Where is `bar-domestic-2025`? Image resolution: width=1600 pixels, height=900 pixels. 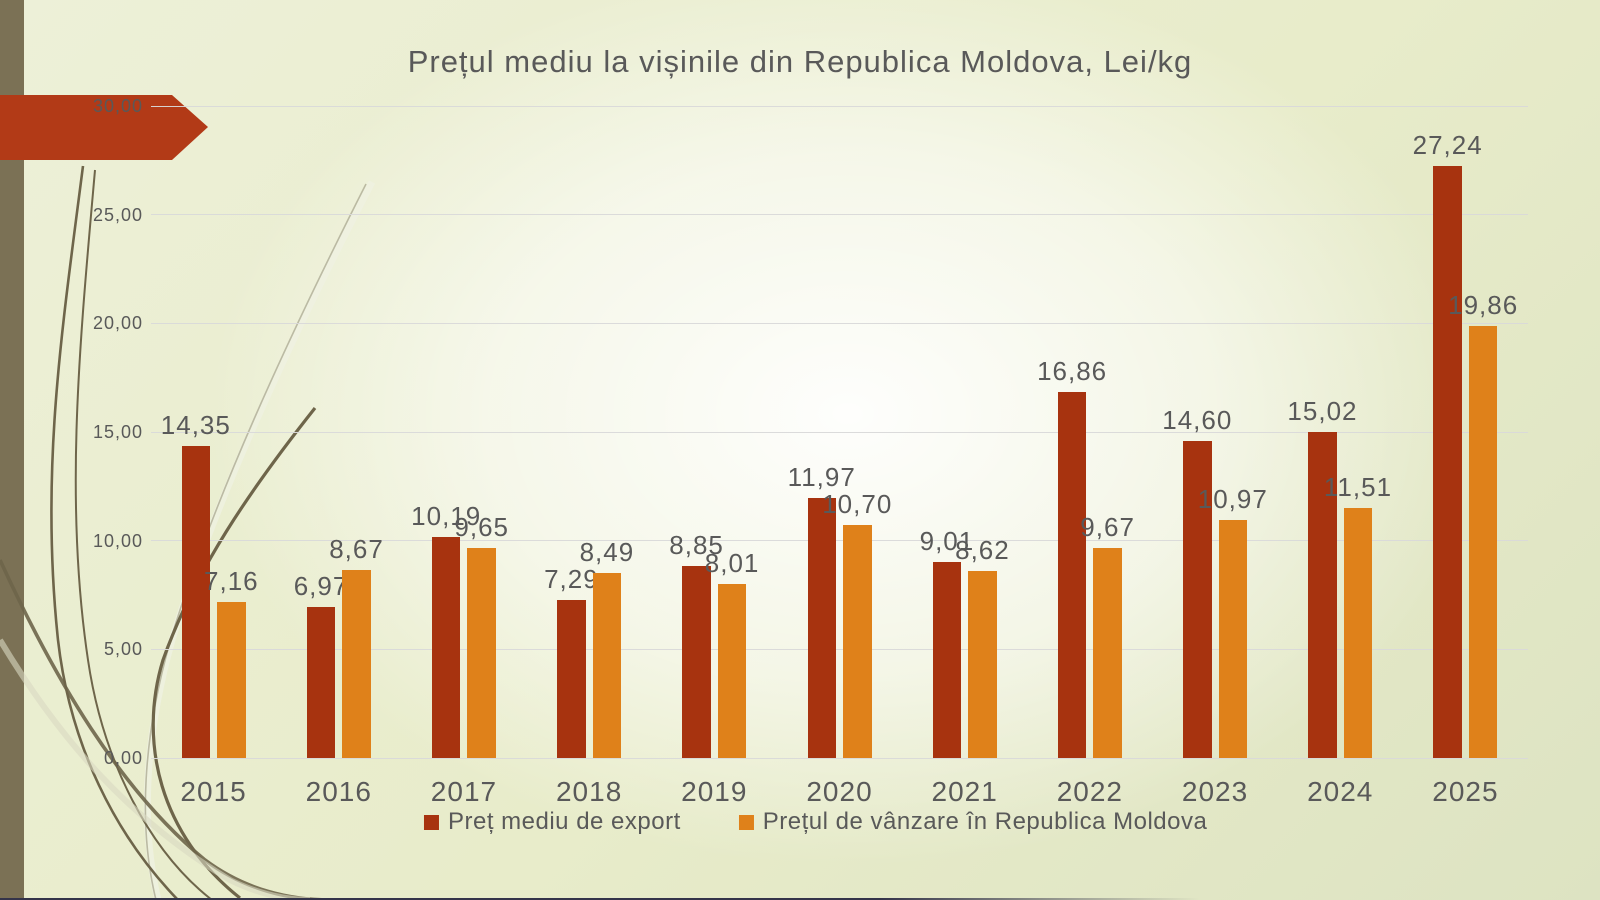 bar-domestic-2025 is located at coordinates (1483, 542).